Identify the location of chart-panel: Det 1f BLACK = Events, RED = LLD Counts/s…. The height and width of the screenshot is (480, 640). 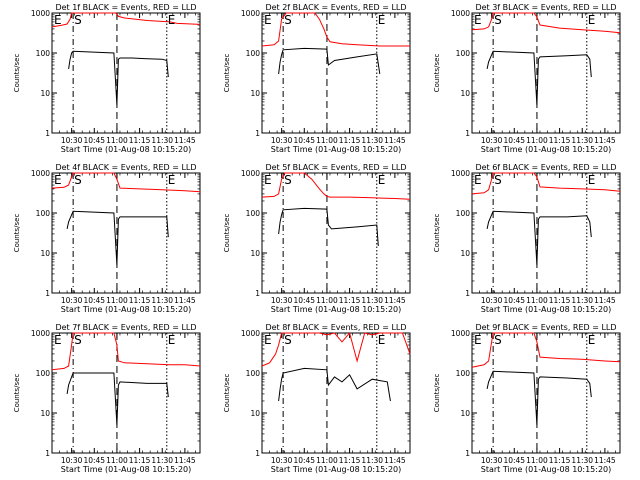
(107, 78).